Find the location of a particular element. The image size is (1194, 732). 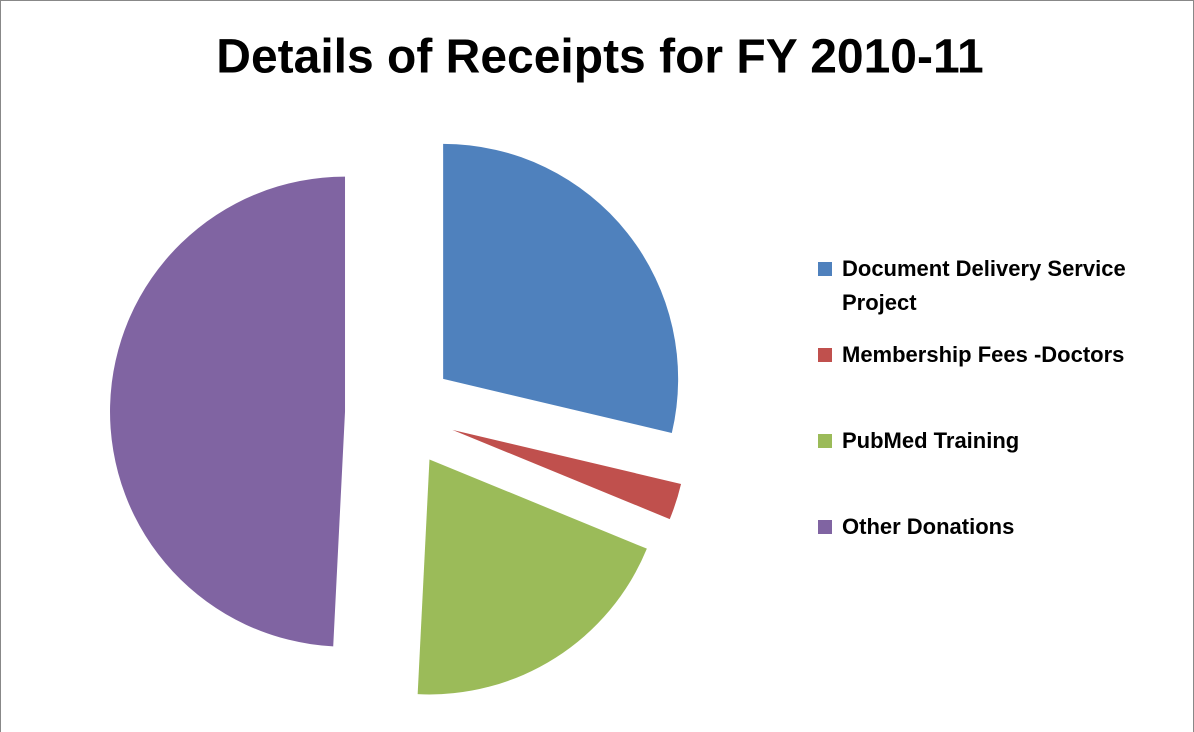

legend-item: Other Donations is located at coordinates (1003, 527).